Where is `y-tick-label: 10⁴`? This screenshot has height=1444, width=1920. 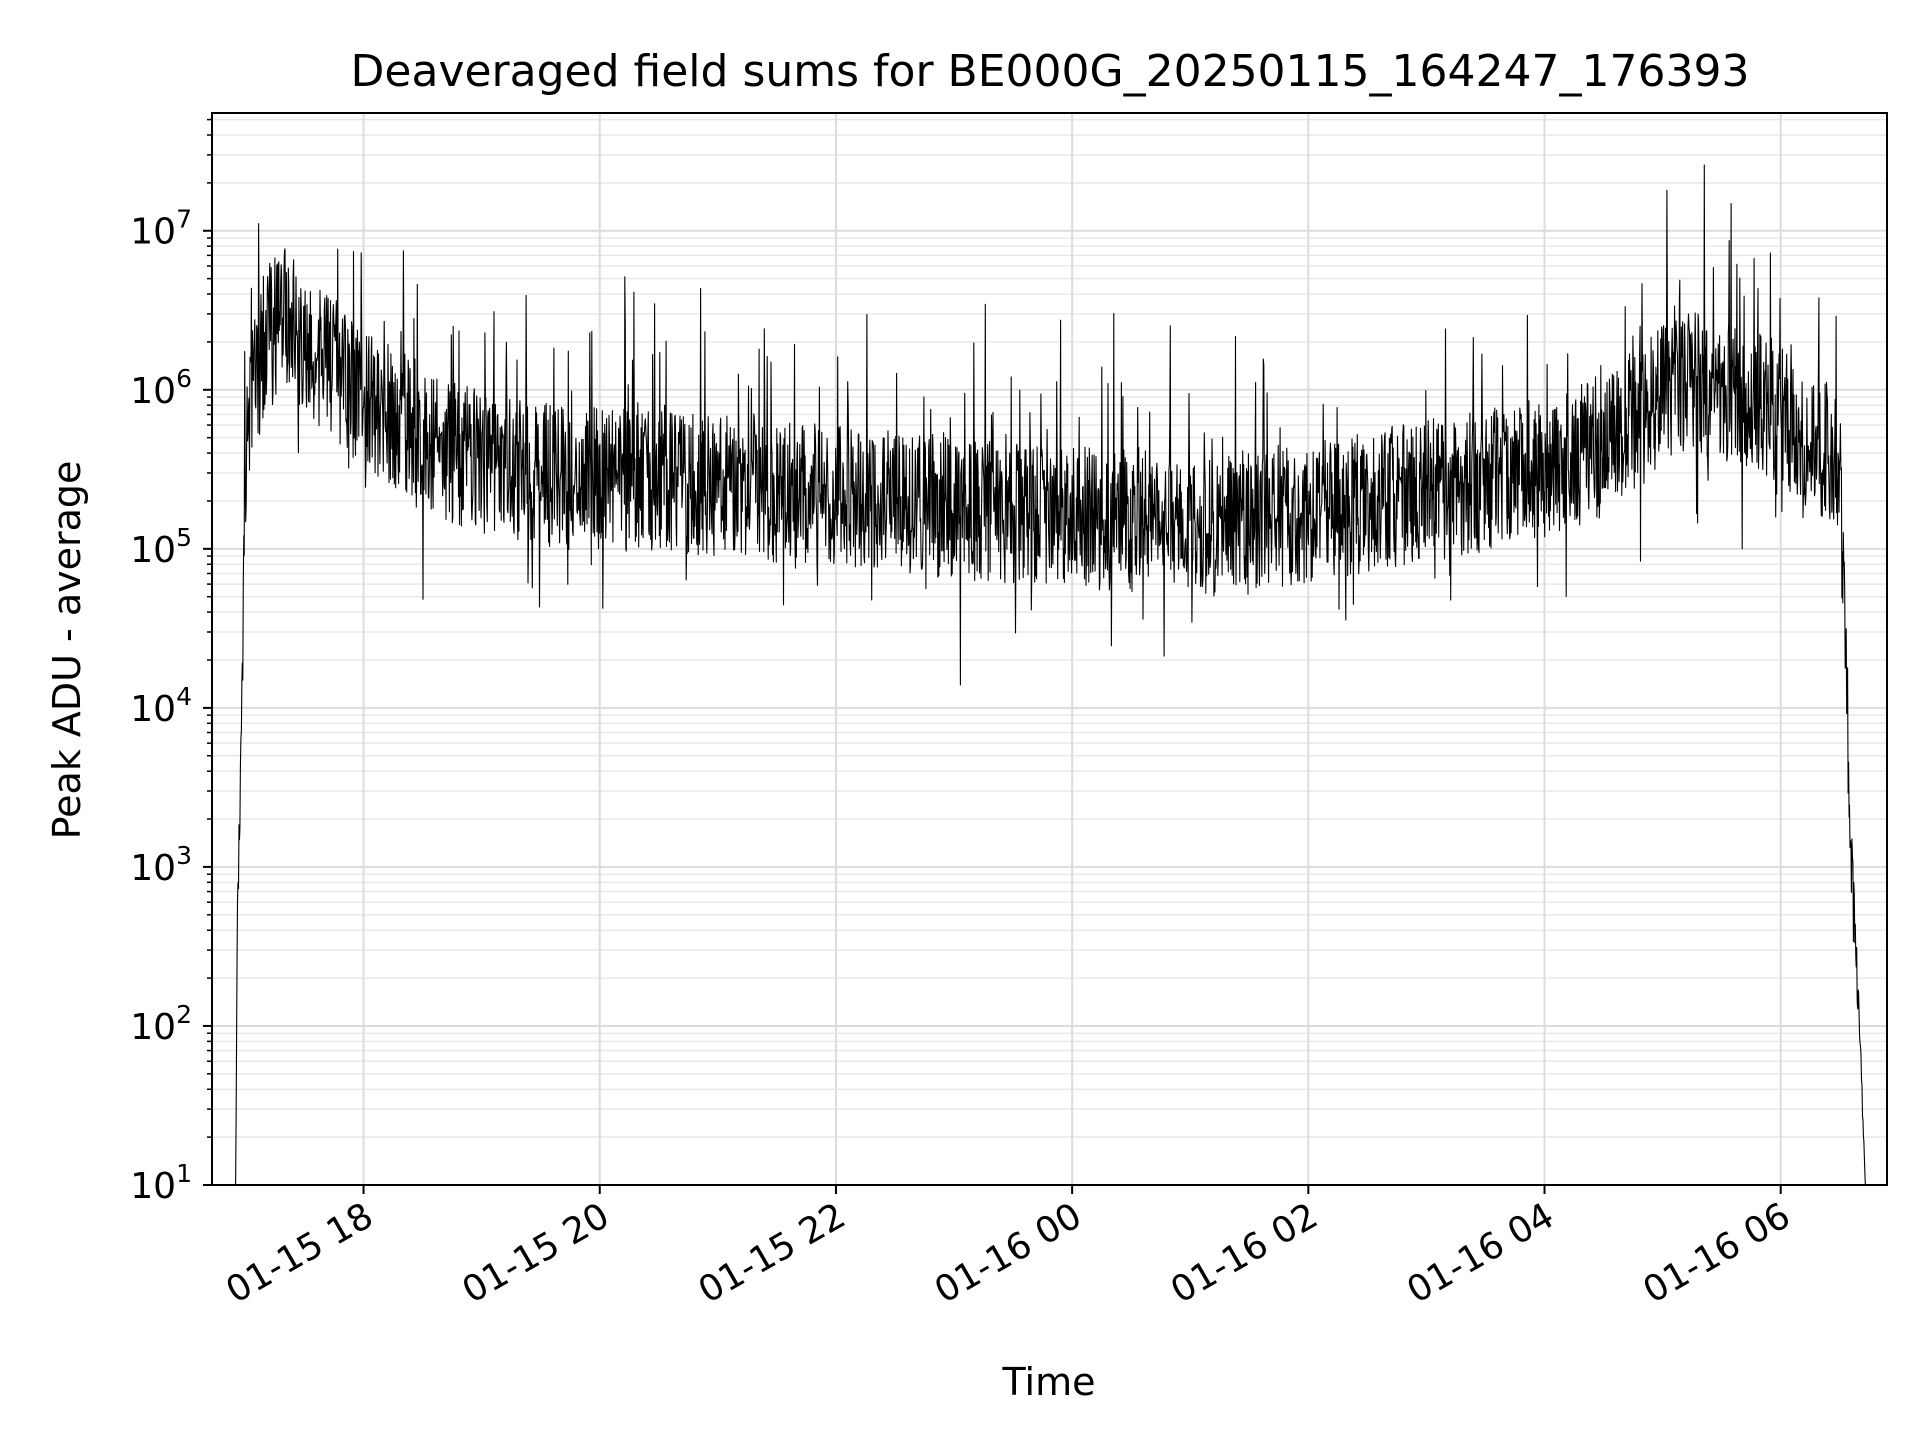 y-tick-label: 10⁴ is located at coordinates (161, 706).